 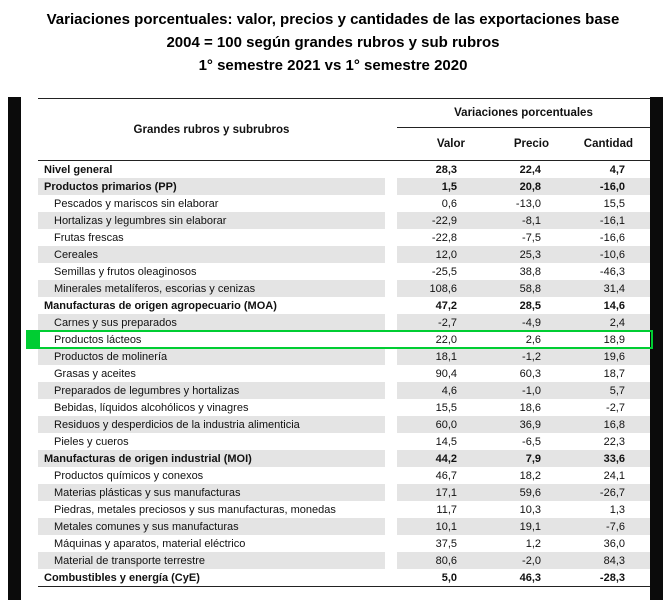 What do you see at coordinates (89, 237) in the screenshot?
I see `row-label: Frutas frescas` at bounding box center [89, 237].